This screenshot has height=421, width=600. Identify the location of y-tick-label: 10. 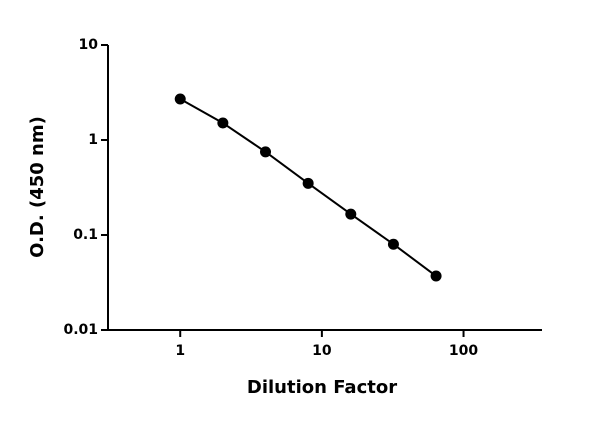
(89, 45).